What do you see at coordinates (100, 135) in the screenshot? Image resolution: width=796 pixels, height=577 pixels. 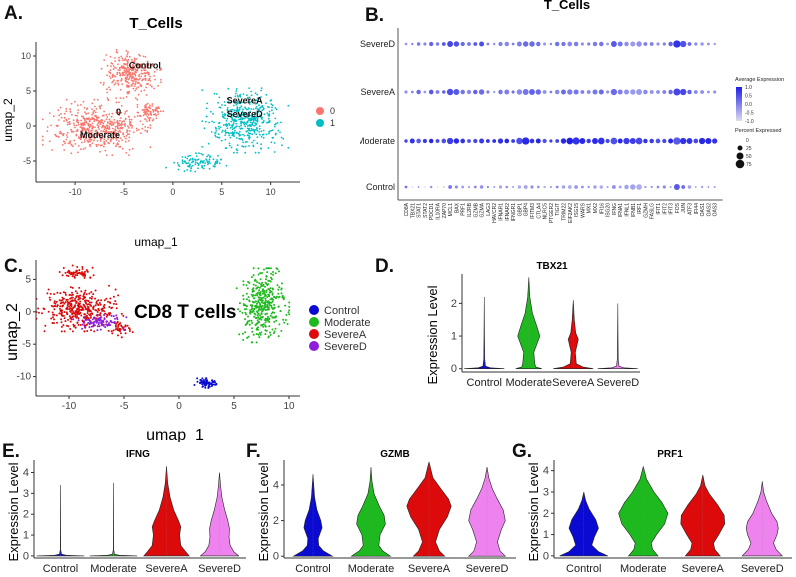 I see `cluster-annotation: Moderate` at bounding box center [100, 135].